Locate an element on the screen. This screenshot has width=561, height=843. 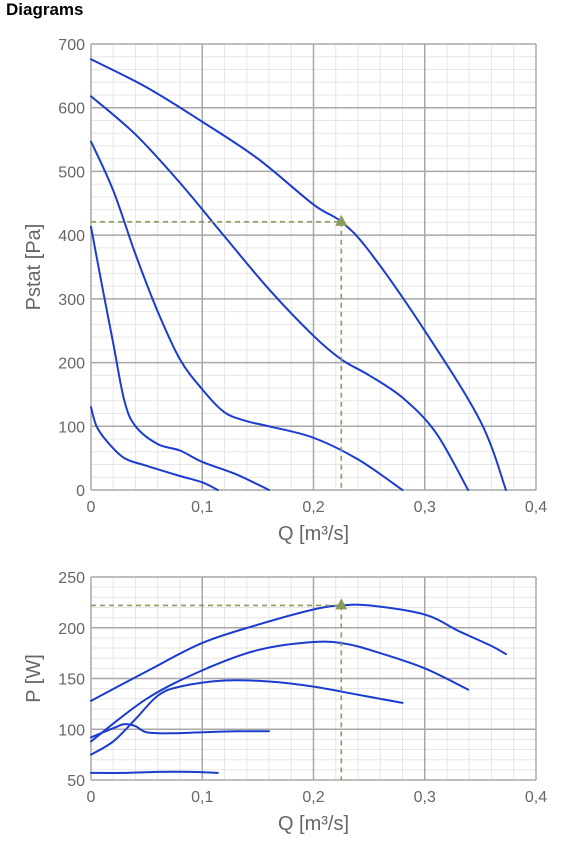
y-tick-label: 50 is located at coordinates (76, 781).